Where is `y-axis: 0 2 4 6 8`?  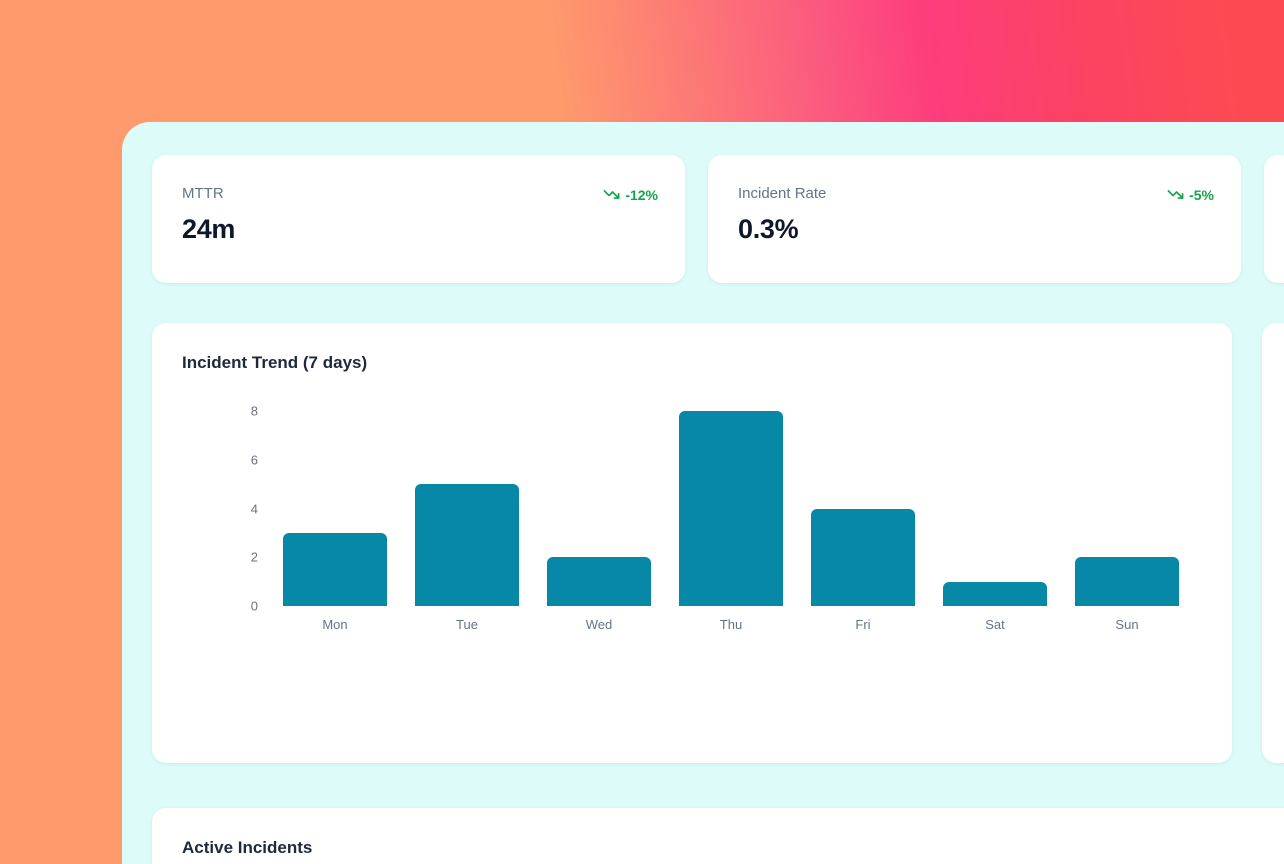 y-axis: 0 2 4 6 8 is located at coordinates (220, 509).